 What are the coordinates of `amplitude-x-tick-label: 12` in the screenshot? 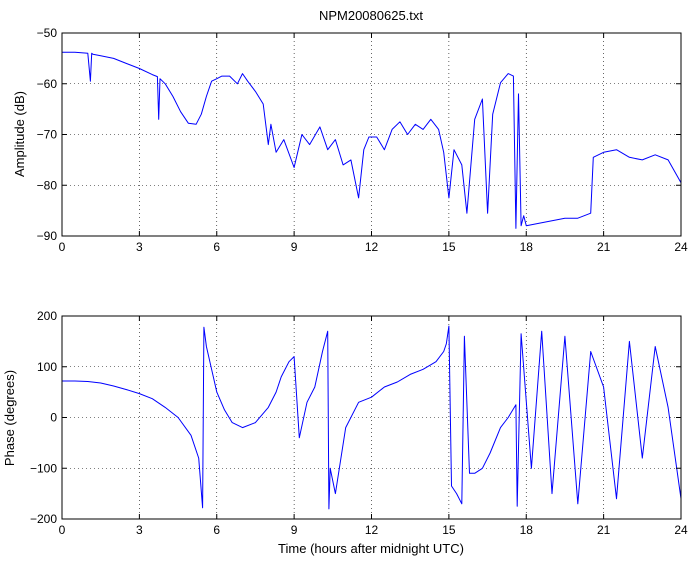 It's located at (372, 247).